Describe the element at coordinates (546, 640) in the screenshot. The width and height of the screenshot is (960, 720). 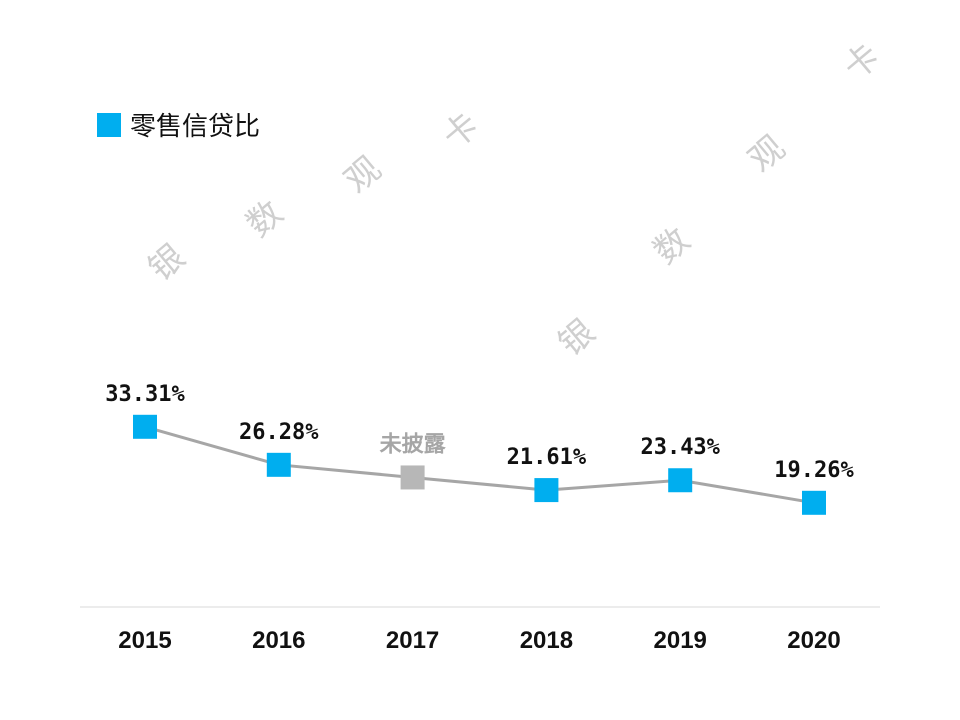
I see `x-tick-label: 2018` at that location.